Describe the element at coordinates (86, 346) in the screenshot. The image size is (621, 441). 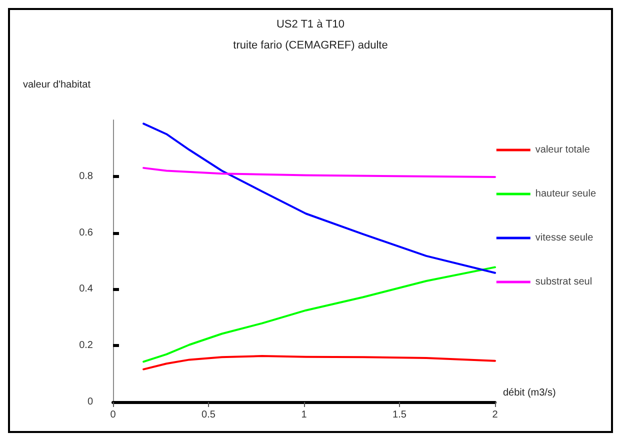
I see `y-tick-label: 0.2` at that location.